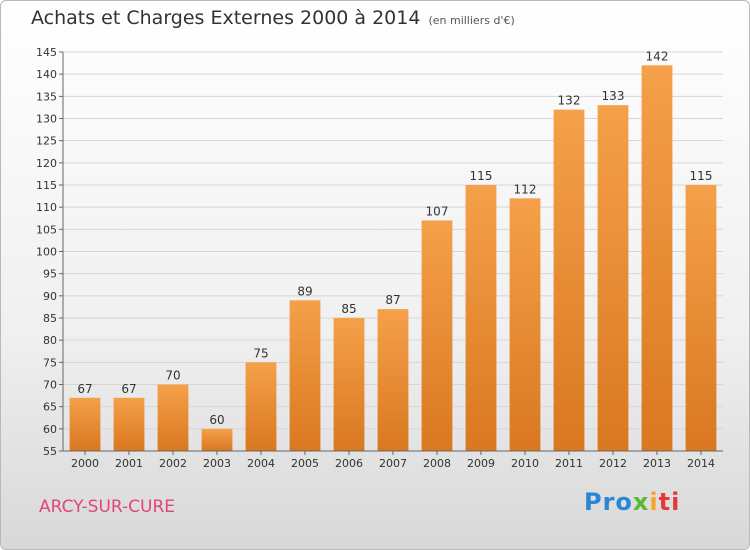 Image resolution: width=750 pixels, height=550 pixels. What do you see at coordinates (305, 463) in the screenshot?
I see `x-tick-label: 2005` at bounding box center [305, 463].